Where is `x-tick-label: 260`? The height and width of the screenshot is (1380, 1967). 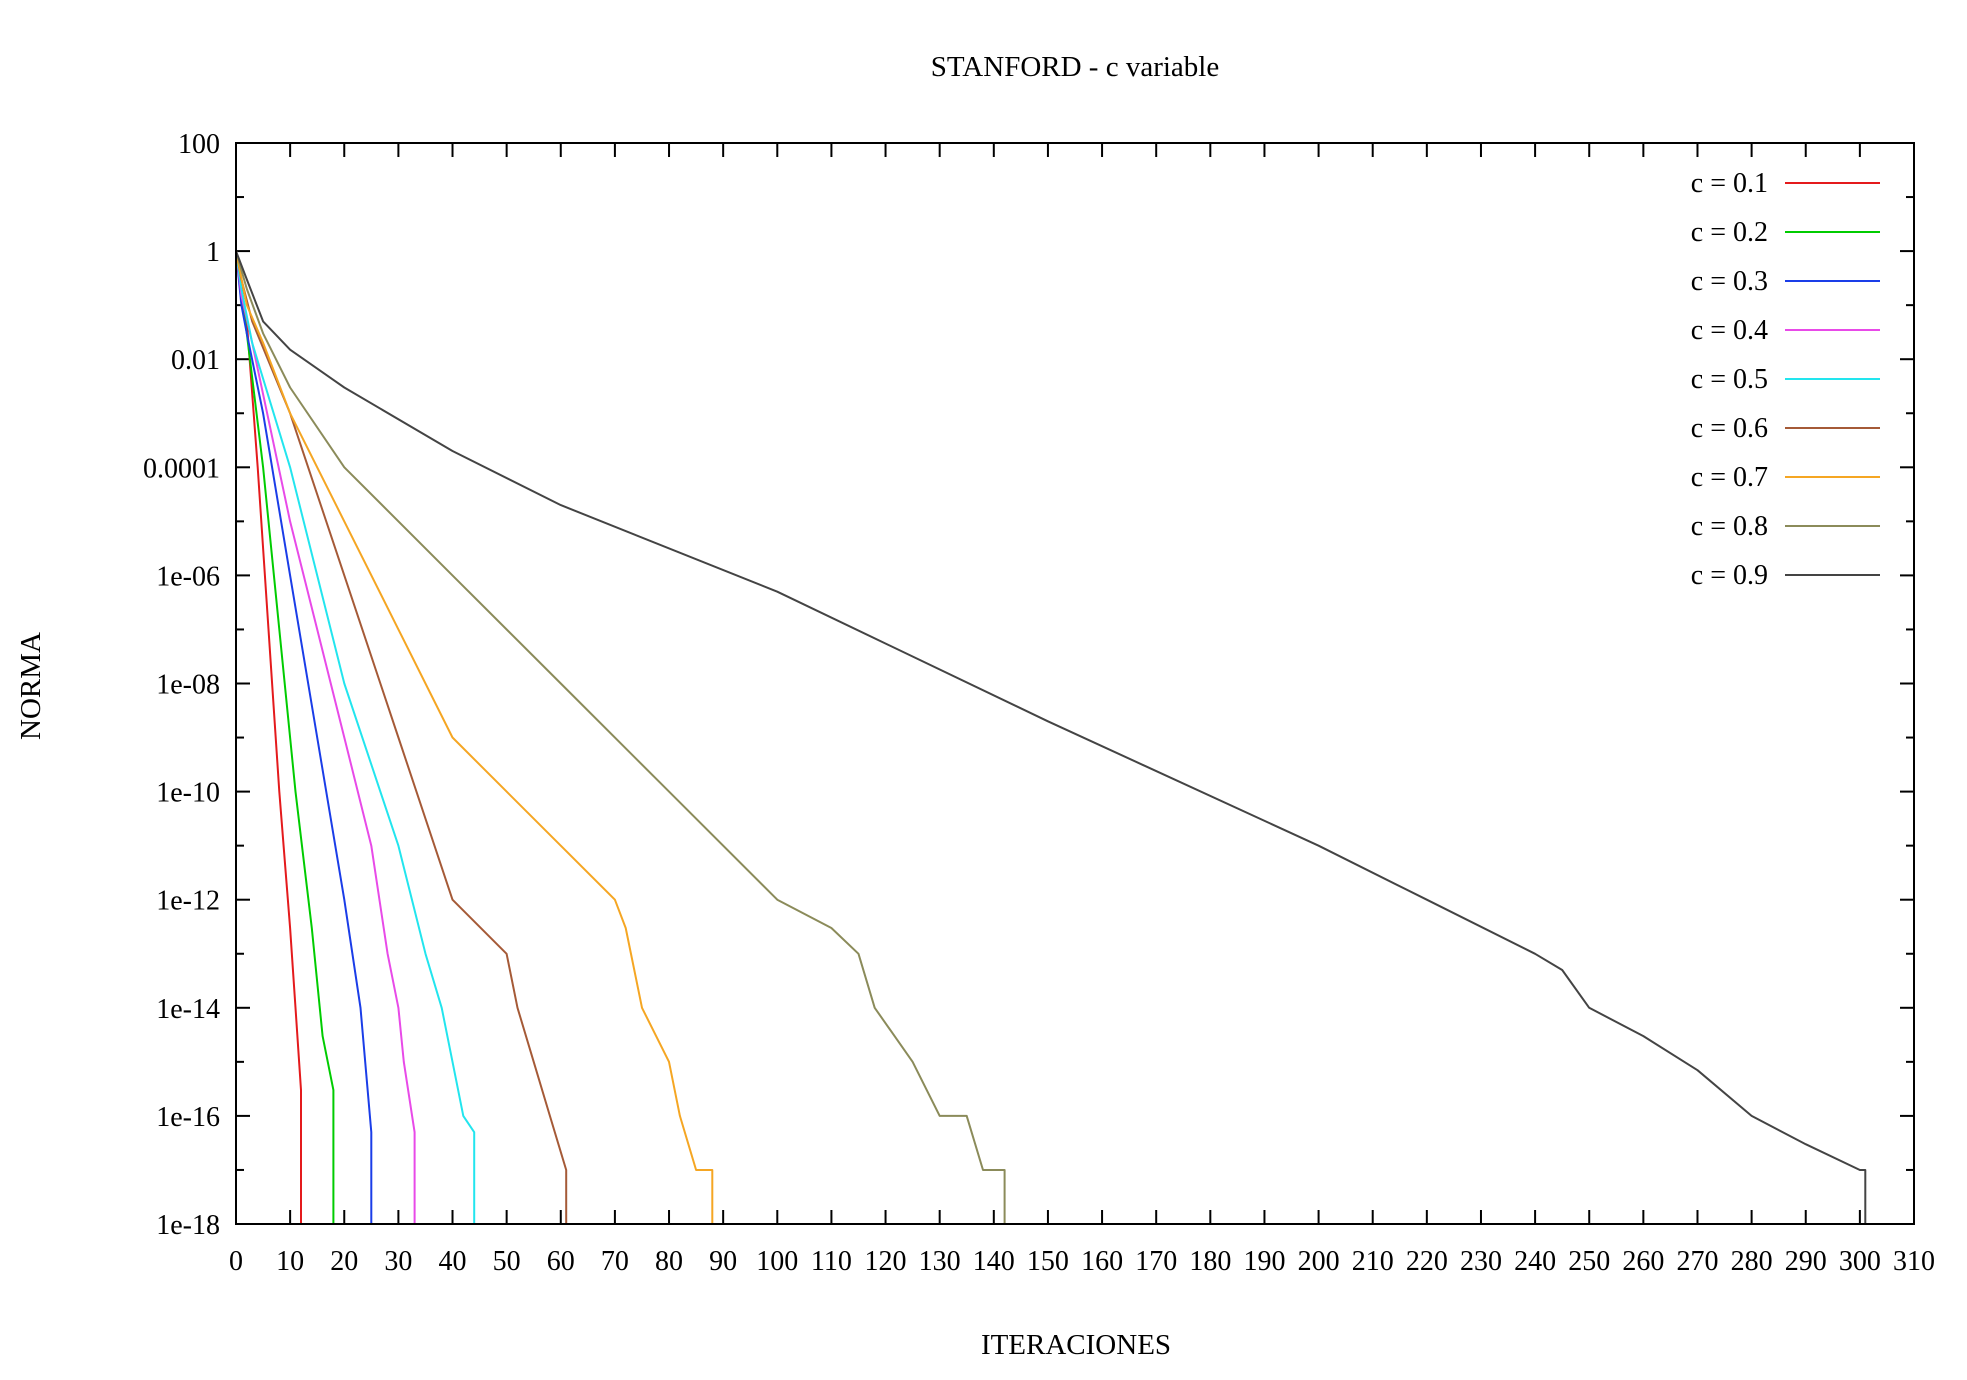
x-tick-label: 260 is located at coordinates (1643, 1261).